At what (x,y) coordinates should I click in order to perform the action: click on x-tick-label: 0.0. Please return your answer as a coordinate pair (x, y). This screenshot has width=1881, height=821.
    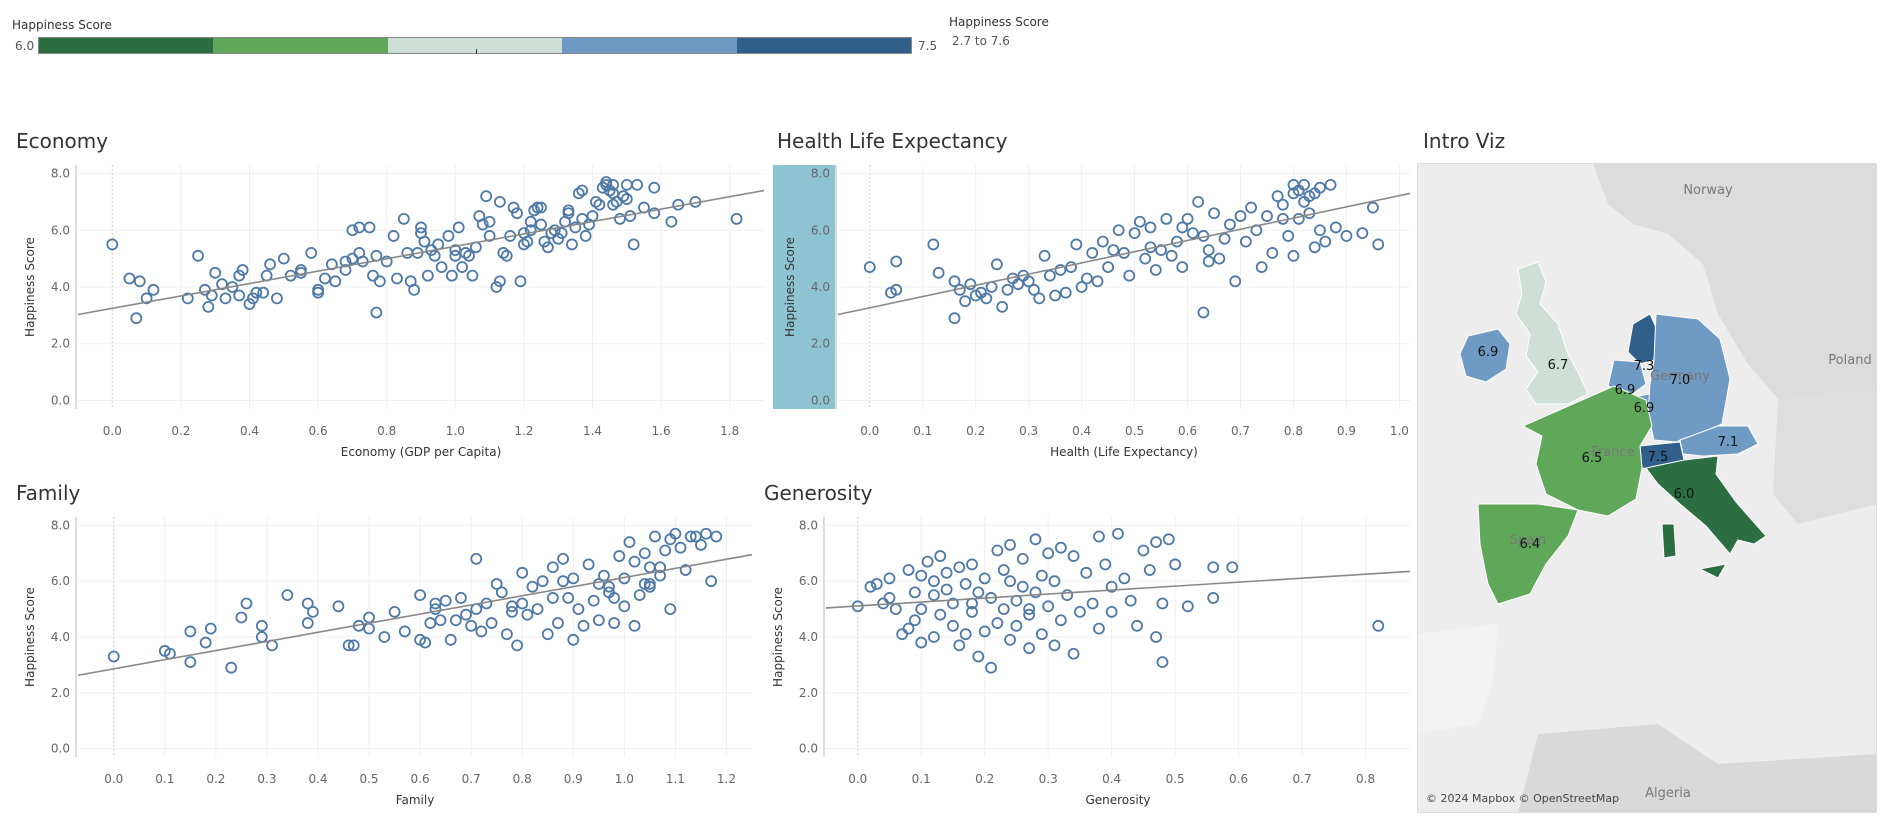
    Looking at the image, I should click on (857, 779).